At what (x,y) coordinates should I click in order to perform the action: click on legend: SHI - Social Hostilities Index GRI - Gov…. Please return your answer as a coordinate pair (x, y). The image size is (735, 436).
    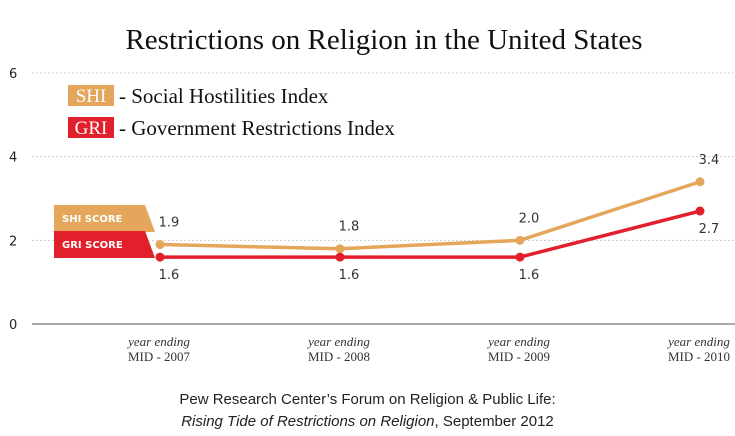
    Looking at the image, I should click on (231, 112).